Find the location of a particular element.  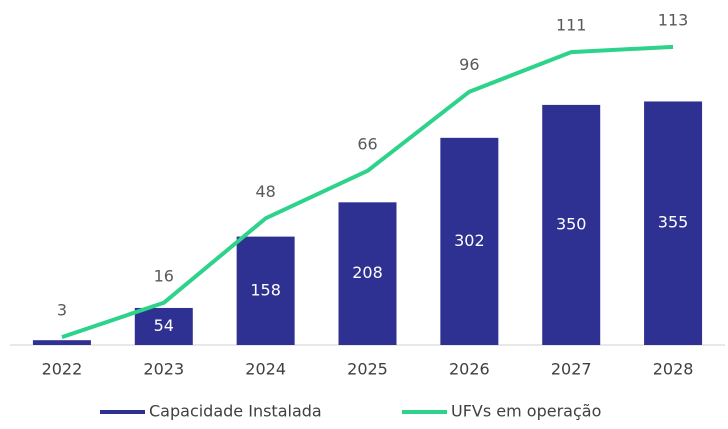

line-label: 66 is located at coordinates (367, 143).